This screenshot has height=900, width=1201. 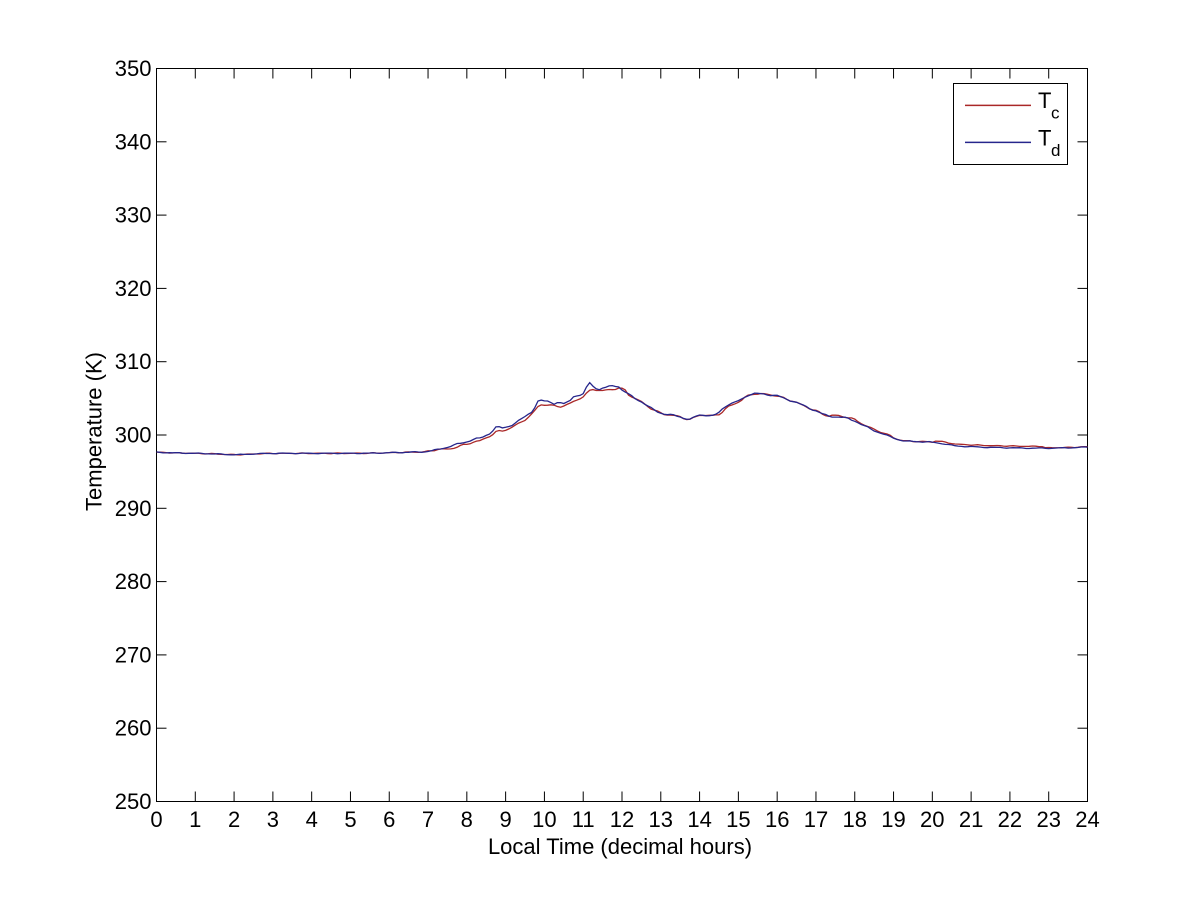 What do you see at coordinates (133, 581) in the screenshot?
I see `svg-text: 280` at bounding box center [133, 581].